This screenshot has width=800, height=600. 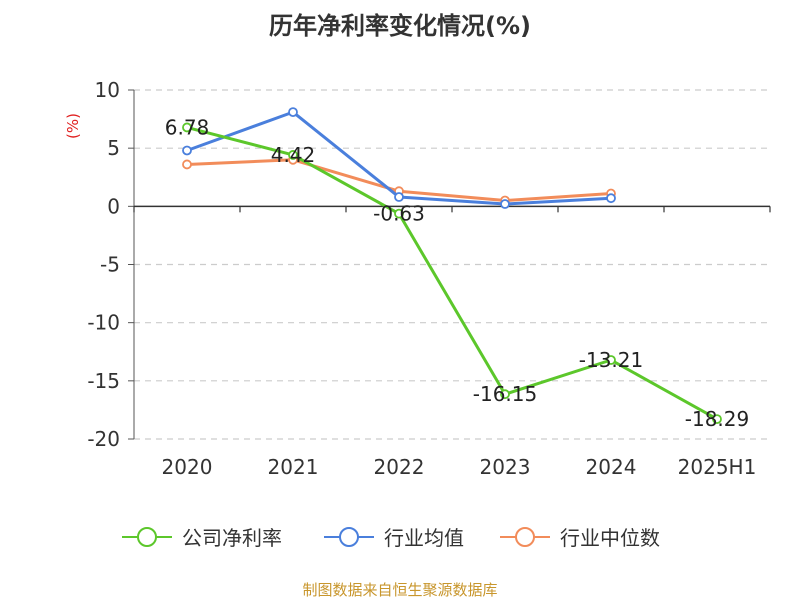 What do you see at coordinates (459, 467) in the screenshot?
I see `x-tick-labels: 2020 2021 2022 2023 2024 2025H1` at bounding box center [459, 467].